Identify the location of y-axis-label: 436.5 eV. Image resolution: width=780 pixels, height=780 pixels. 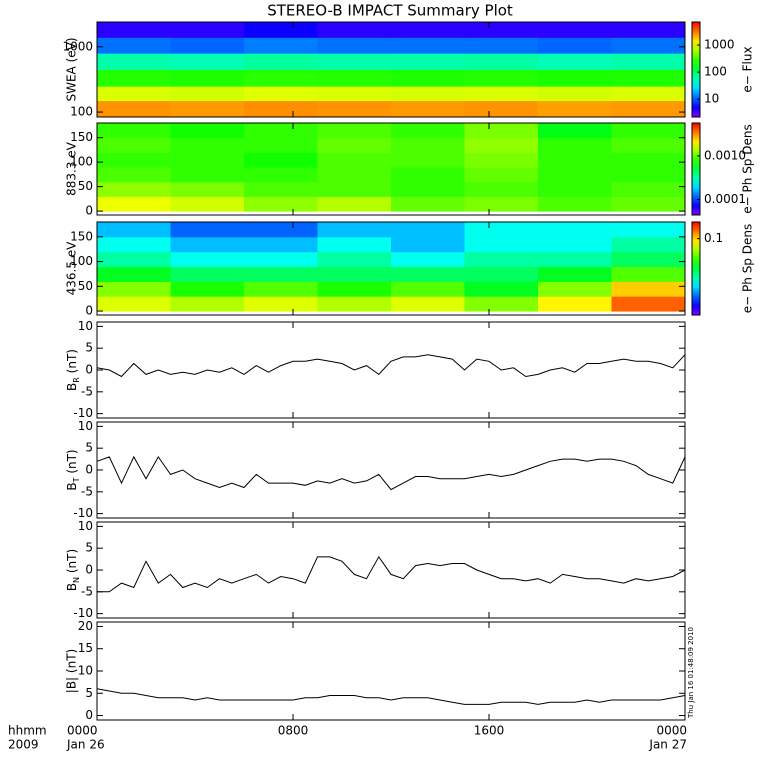
(72, 268).